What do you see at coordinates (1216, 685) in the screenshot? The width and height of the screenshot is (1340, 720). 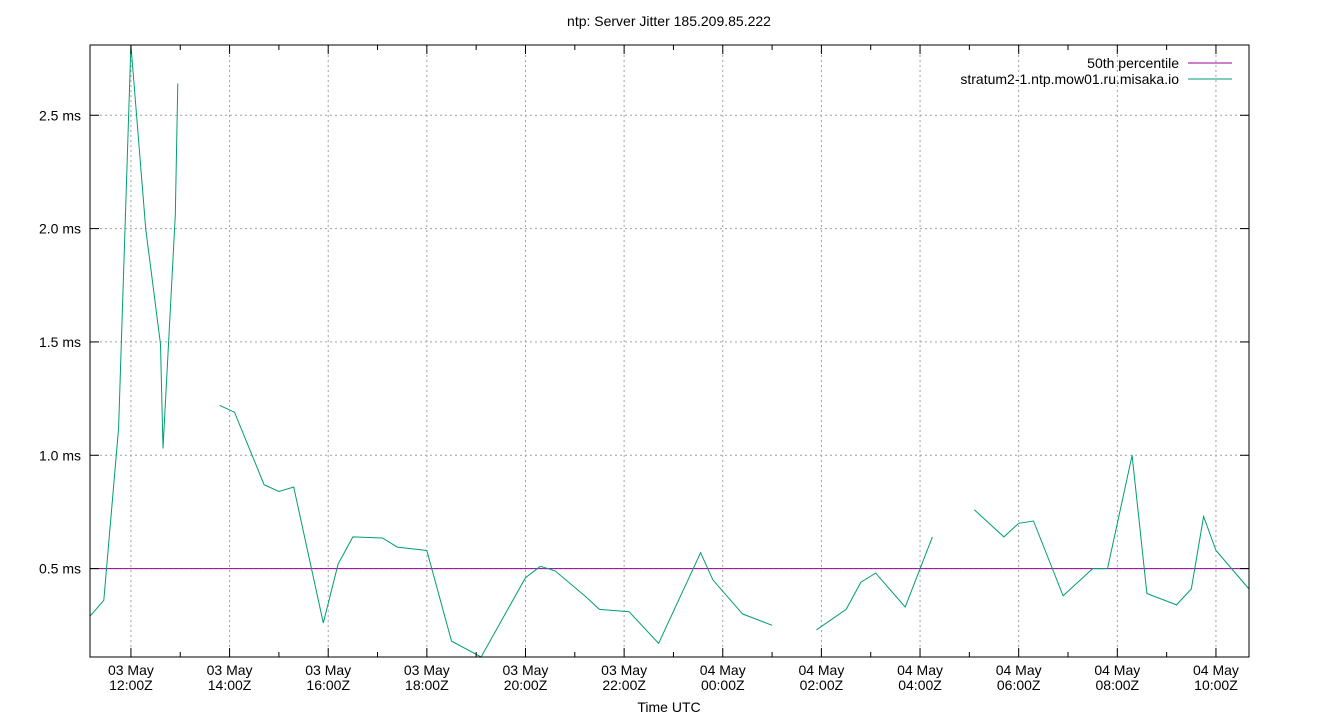 I see `x-tick-label-time: 10:00Z` at bounding box center [1216, 685].